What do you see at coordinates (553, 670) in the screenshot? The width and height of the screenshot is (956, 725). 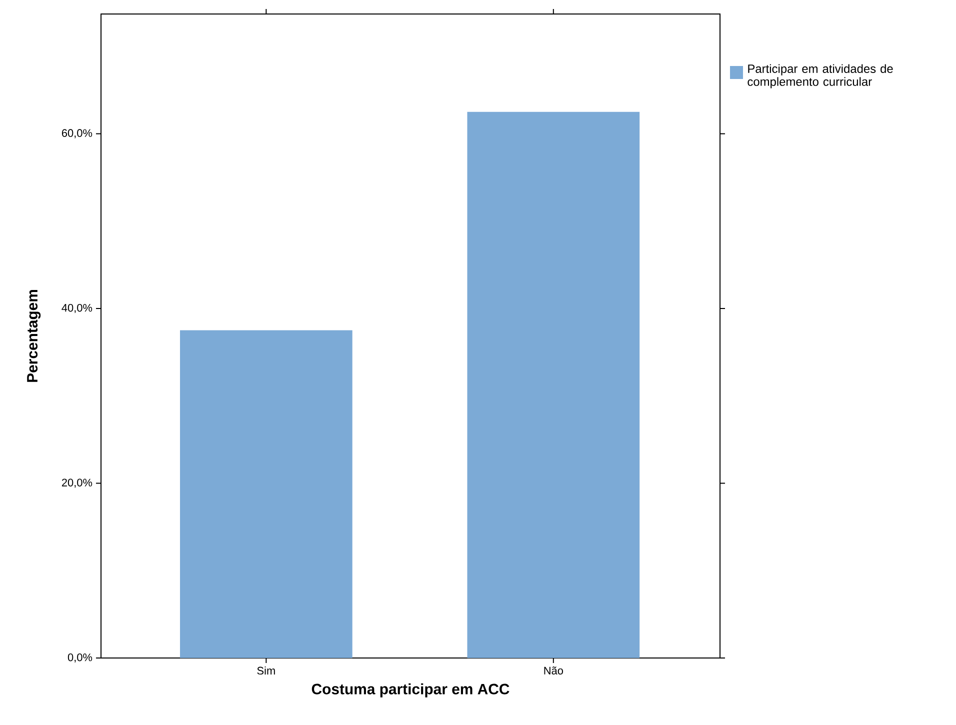 I see `x-tick-label: Não` at bounding box center [553, 670].